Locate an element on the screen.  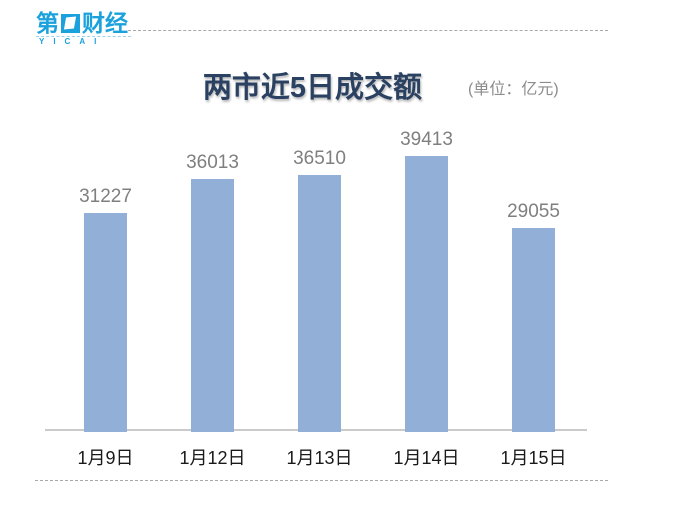
yicai-logo-box-icon is located at coordinates (70, 23).